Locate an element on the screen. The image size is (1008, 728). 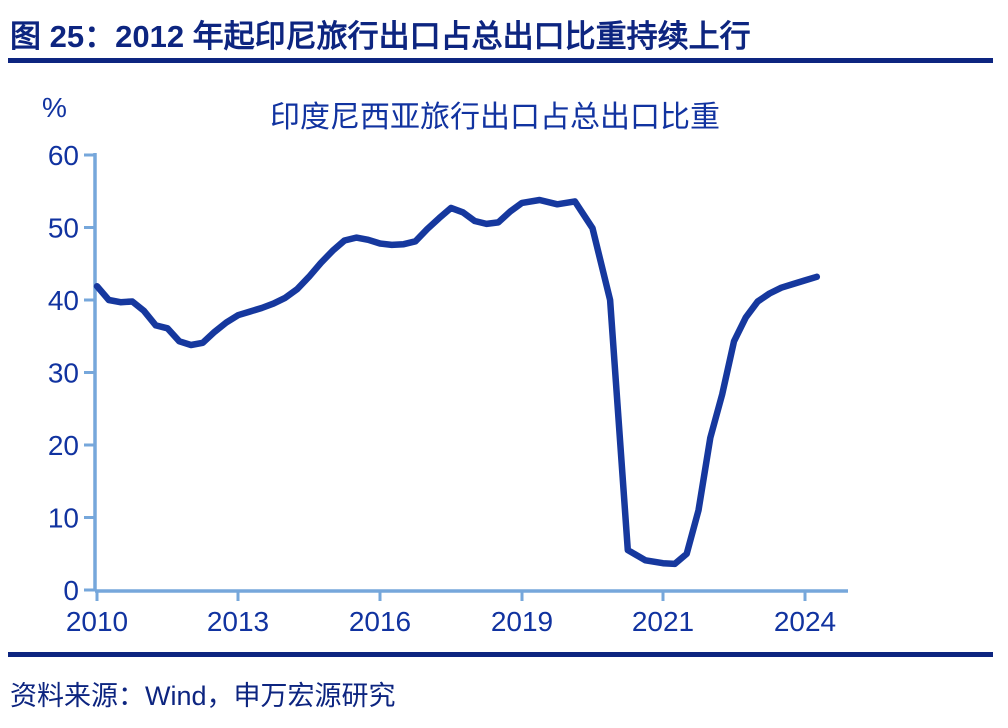
y-tick-label: 10 is located at coordinates (63, 518).